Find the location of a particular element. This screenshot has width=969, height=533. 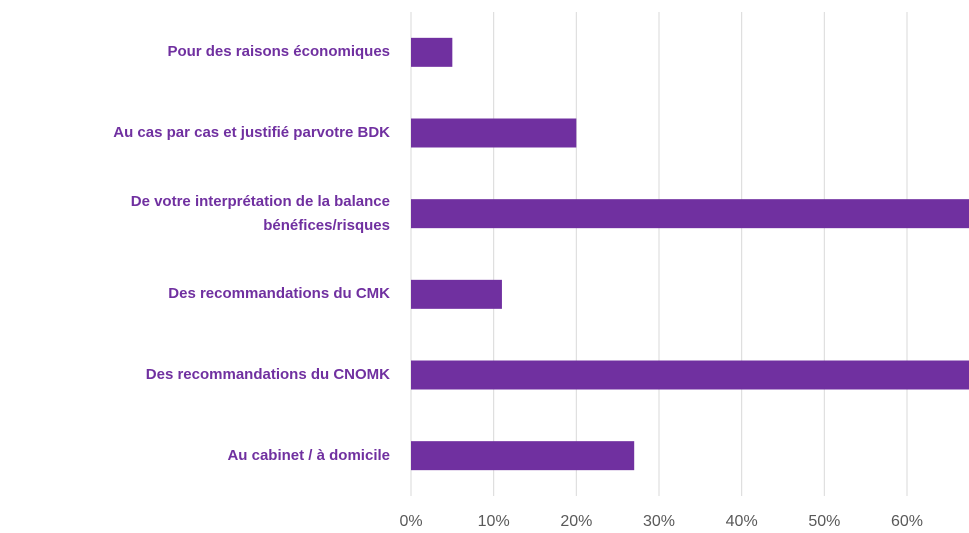

x-tick-label: 60% is located at coordinates (907, 521).